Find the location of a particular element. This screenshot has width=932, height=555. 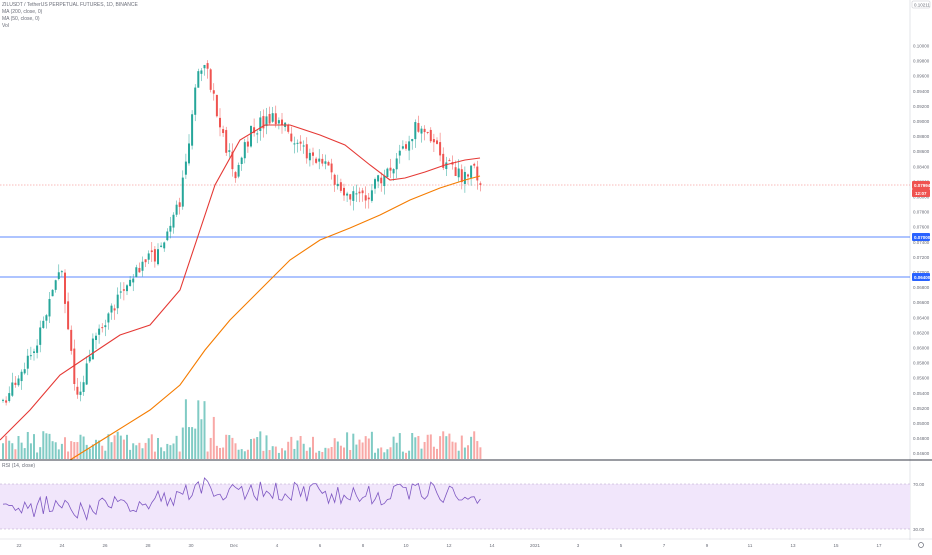

ma-200-legend: MA (200, close, 0) is located at coordinates (22, 12).